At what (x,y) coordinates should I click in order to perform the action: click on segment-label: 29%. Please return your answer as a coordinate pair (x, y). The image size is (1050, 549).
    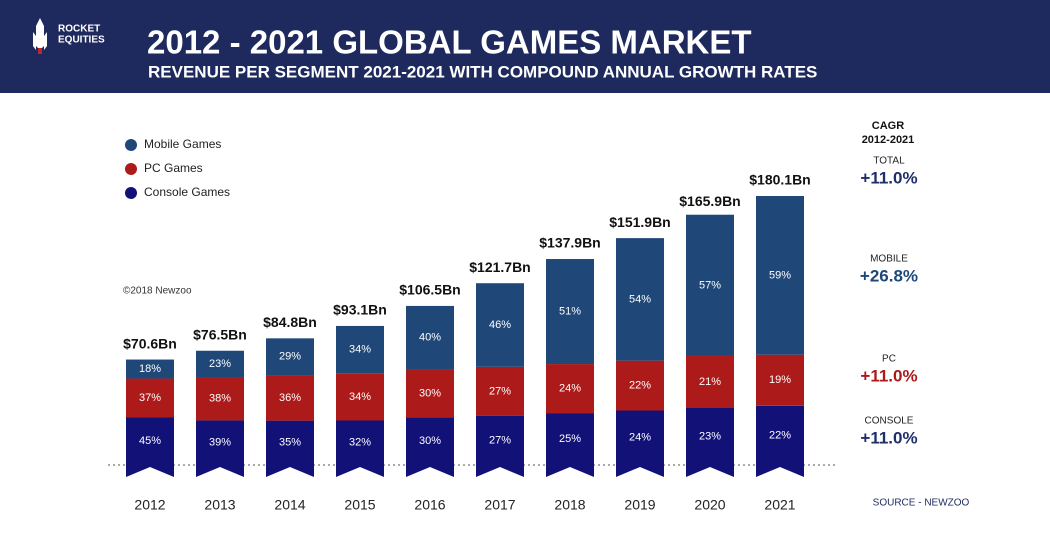
    Looking at the image, I should click on (290, 357).